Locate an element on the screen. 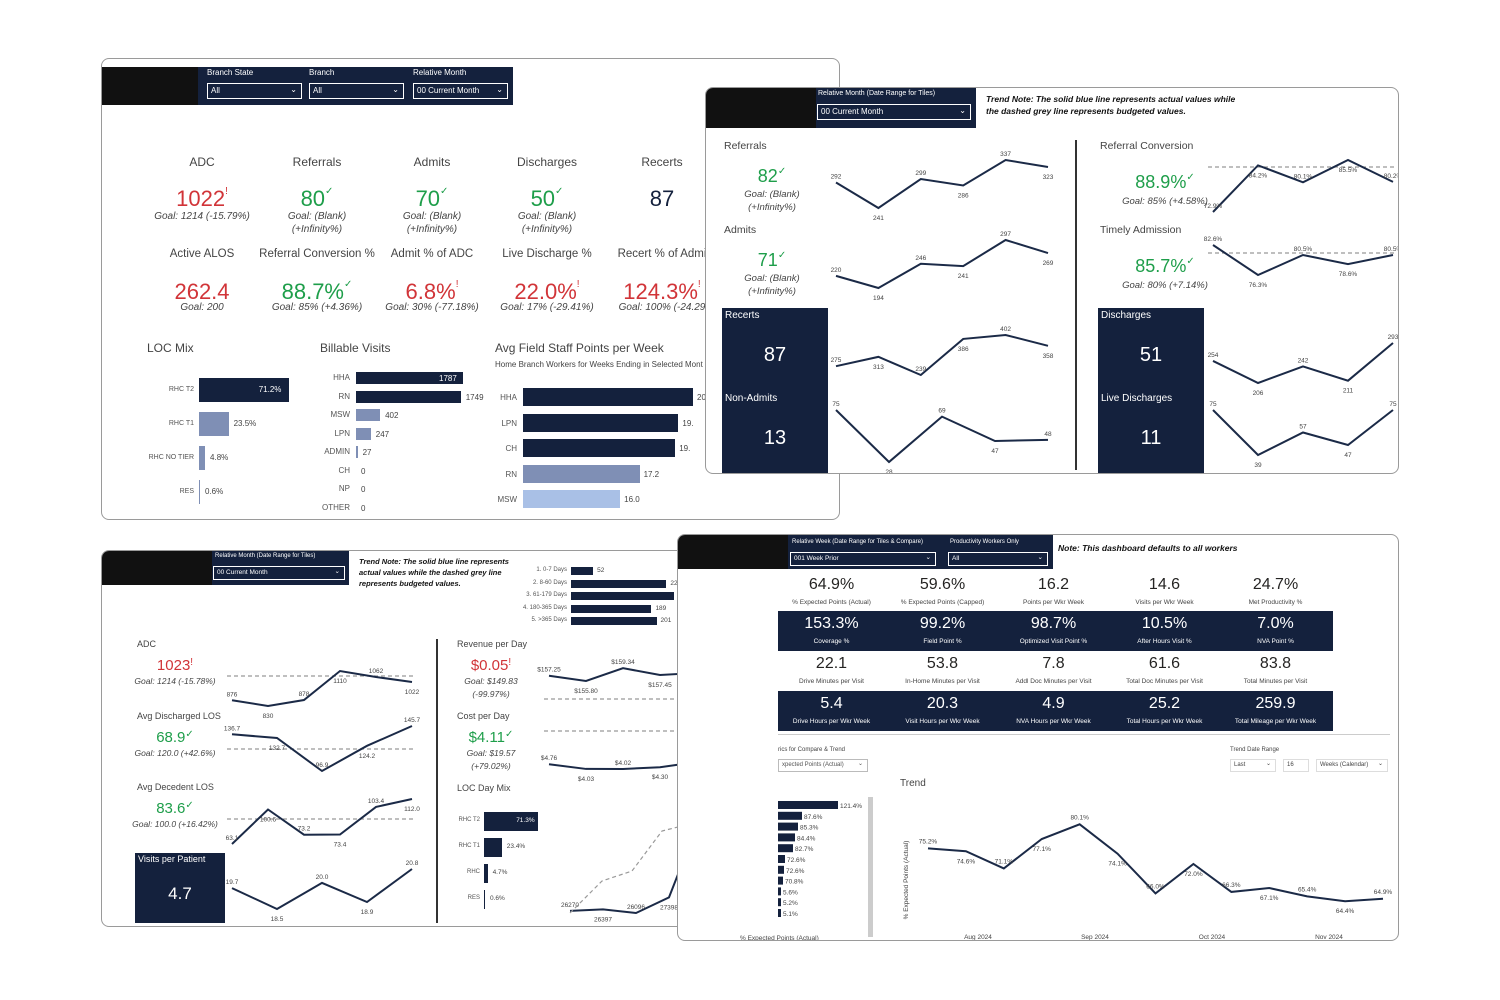  recerts-tile is located at coordinates (775, 390).